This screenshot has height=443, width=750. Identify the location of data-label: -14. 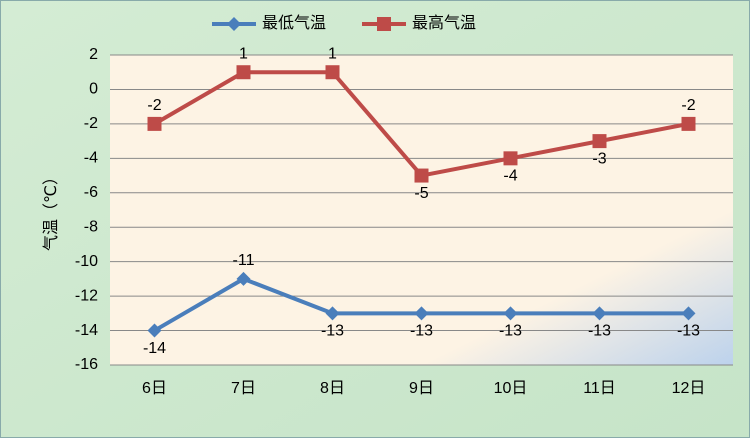
(154, 348).